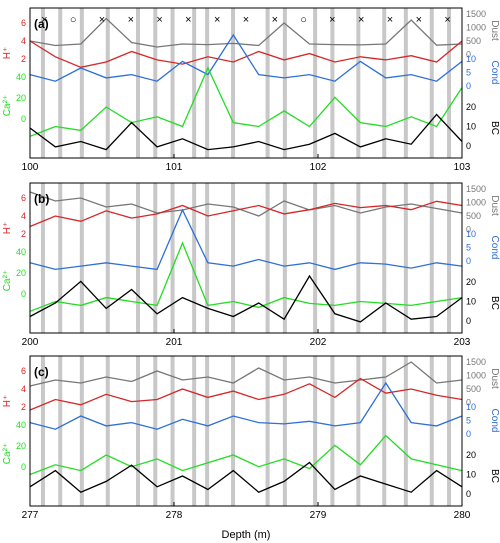 The height and width of the screenshot is (543, 500). Describe the element at coordinates (468, 86) in the screenshot. I see `Cond-tick-label: 0` at that location.